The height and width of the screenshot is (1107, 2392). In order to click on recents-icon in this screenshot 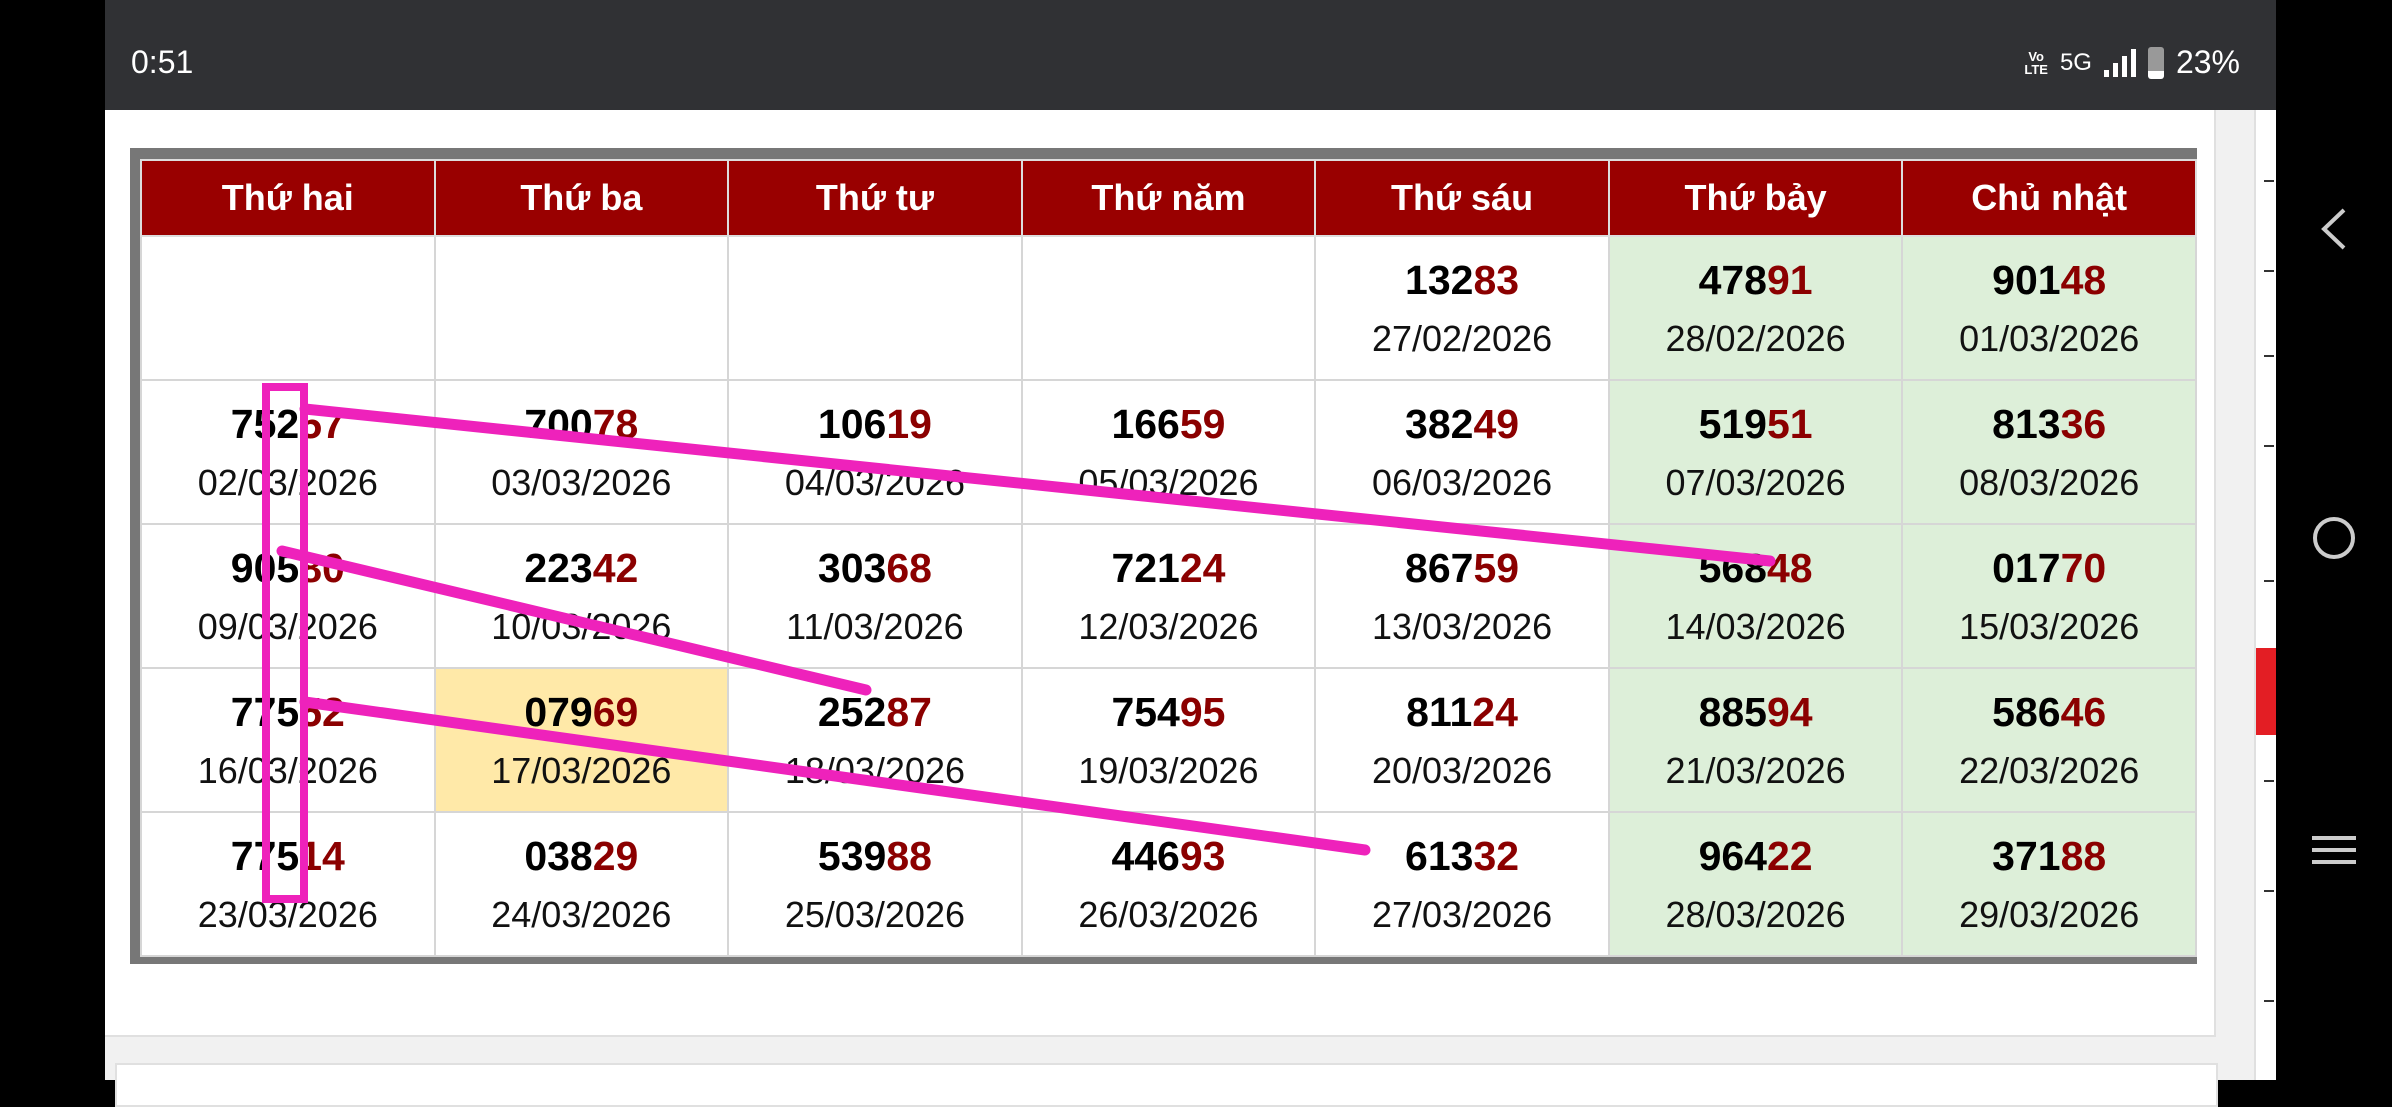, I will do `click(2334, 850)`.